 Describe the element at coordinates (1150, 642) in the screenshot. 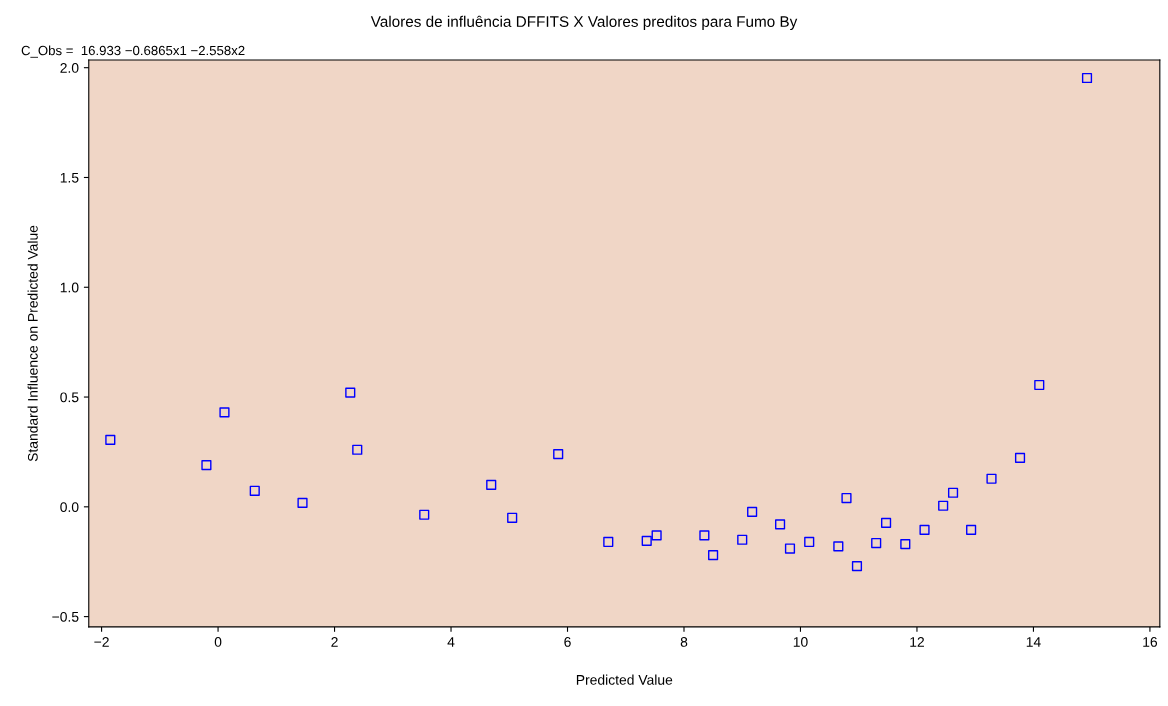

I see `x-tick-label: 16` at that location.